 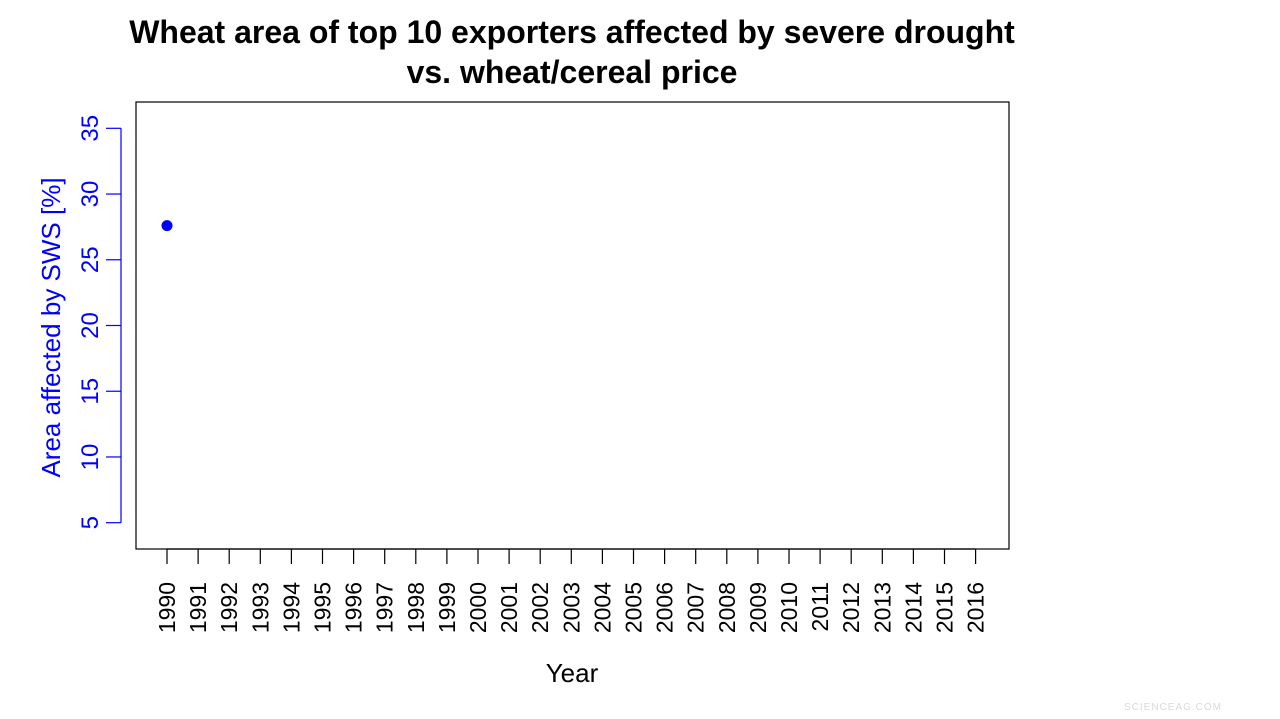 I want to click on chart-title-line-2: vs. wheat/cereal price, so click(x=572, y=72).